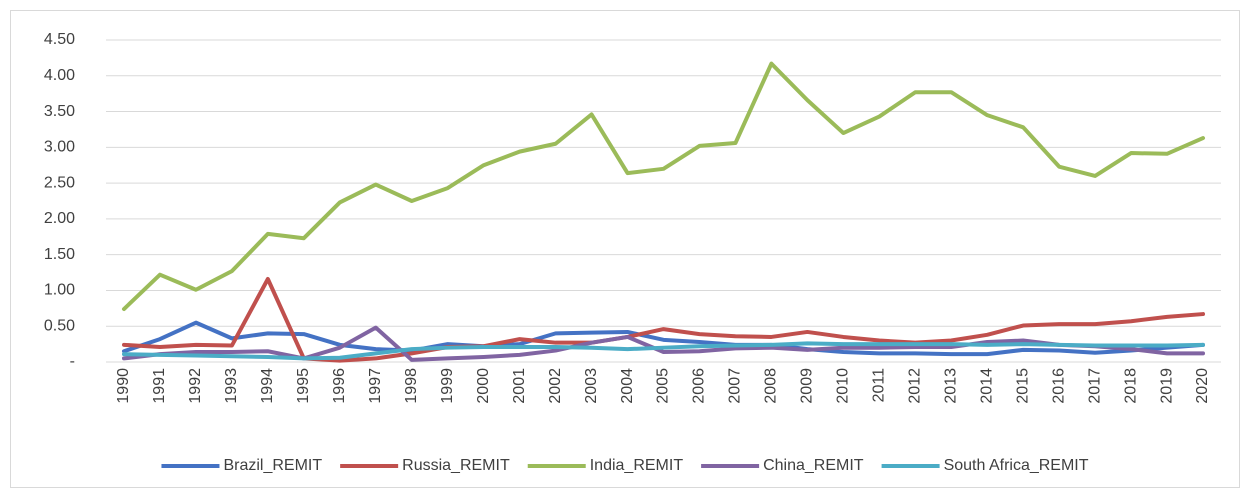 The width and height of the screenshot is (1250, 498). Describe the element at coordinates (59, 182) in the screenshot. I see `y-tick-label: 2.50` at that location.